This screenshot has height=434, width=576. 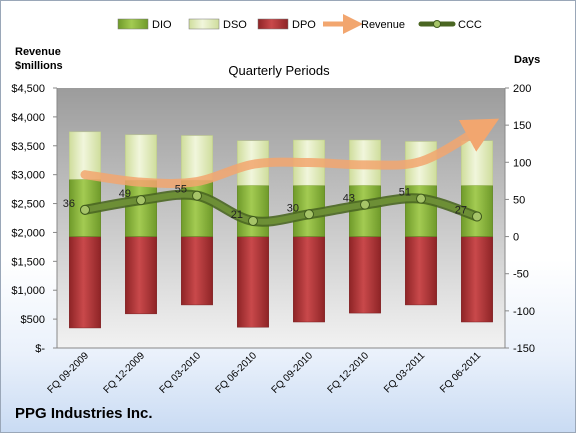 What do you see at coordinates (281, 208) in the screenshot?
I see `ccc-line-highlight` at bounding box center [281, 208].